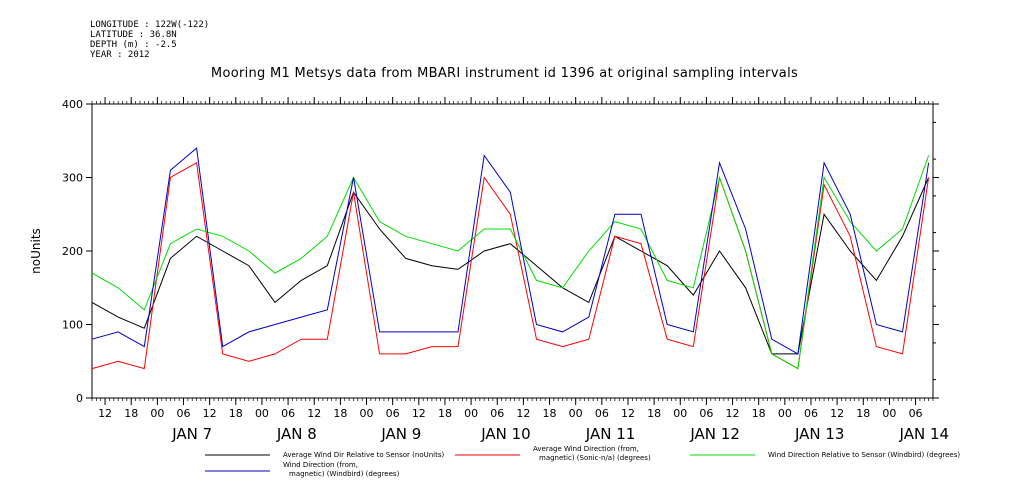  I want to click on depth-text: DEPTH (m) : -2.5, so click(133, 45).